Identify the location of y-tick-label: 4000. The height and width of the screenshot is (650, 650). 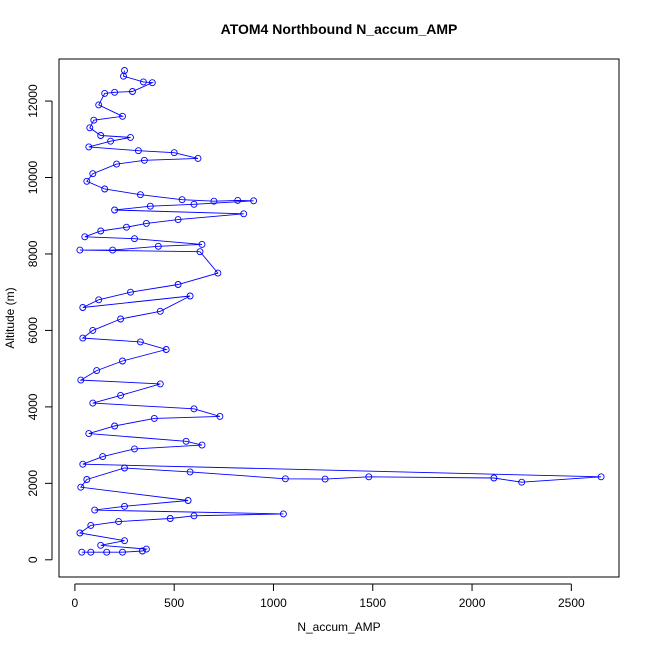
(33, 406).